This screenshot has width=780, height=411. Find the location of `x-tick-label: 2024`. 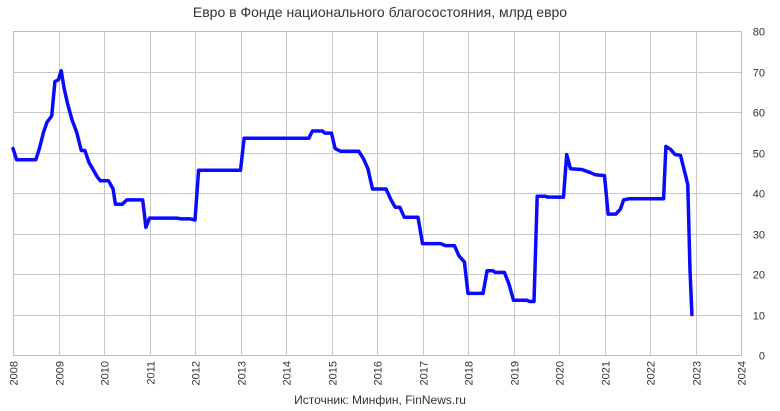

x-tick-label: 2024 is located at coordinates (743, 373).